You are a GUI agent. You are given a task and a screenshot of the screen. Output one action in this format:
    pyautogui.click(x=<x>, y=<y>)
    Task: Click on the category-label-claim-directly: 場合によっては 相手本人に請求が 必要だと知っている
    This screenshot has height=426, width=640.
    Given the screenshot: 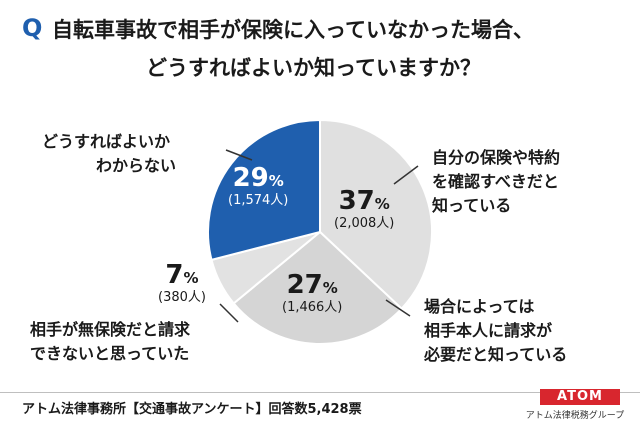 What is the action you would take?
    pyautogui.click(x=496, y=330)
    